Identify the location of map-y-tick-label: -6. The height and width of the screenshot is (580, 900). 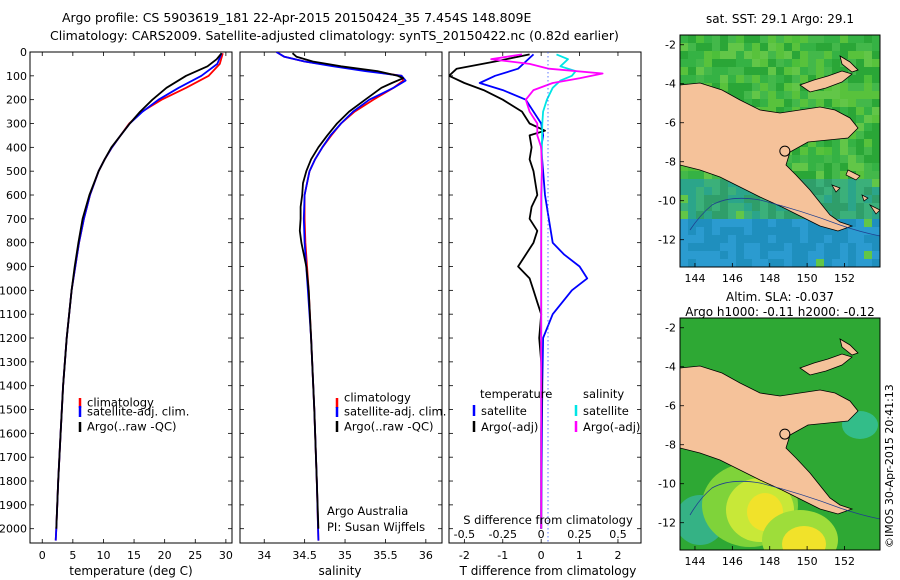
(670, 123).